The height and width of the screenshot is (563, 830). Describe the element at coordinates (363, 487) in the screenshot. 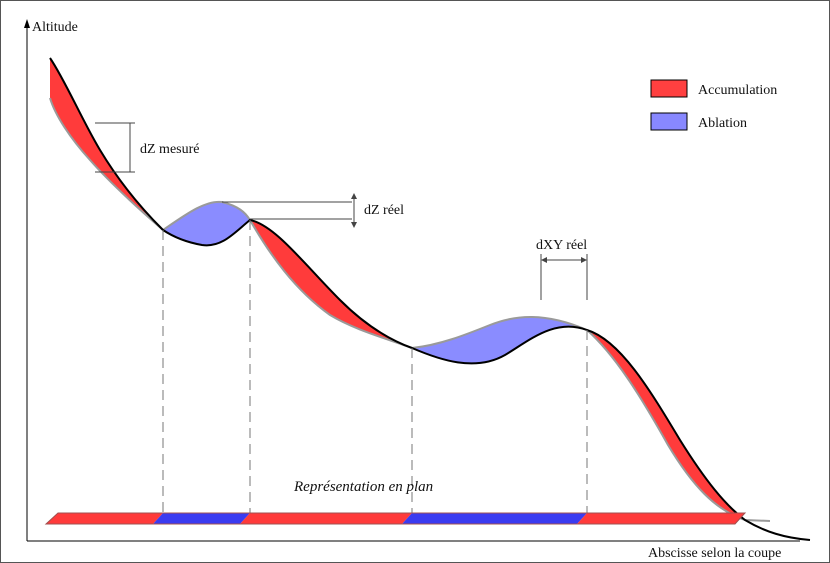

I see `plan-view-label: Représentation en plan` at that location.